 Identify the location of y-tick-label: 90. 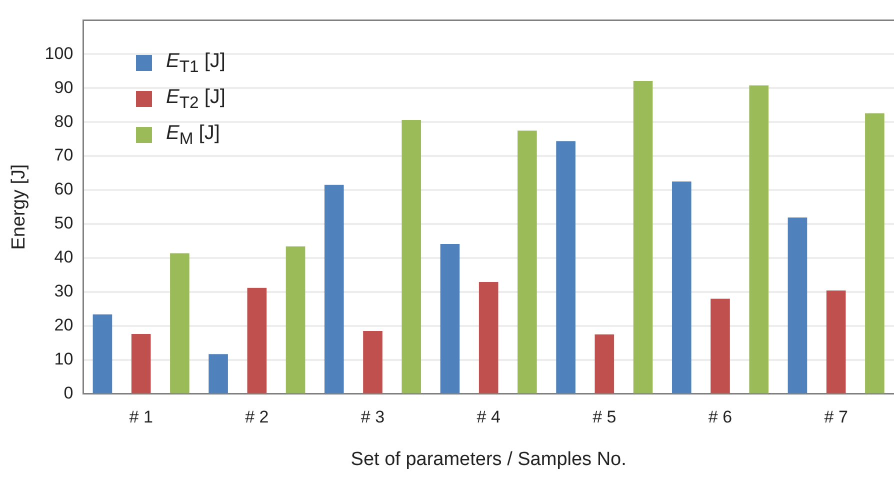
(64, 87).